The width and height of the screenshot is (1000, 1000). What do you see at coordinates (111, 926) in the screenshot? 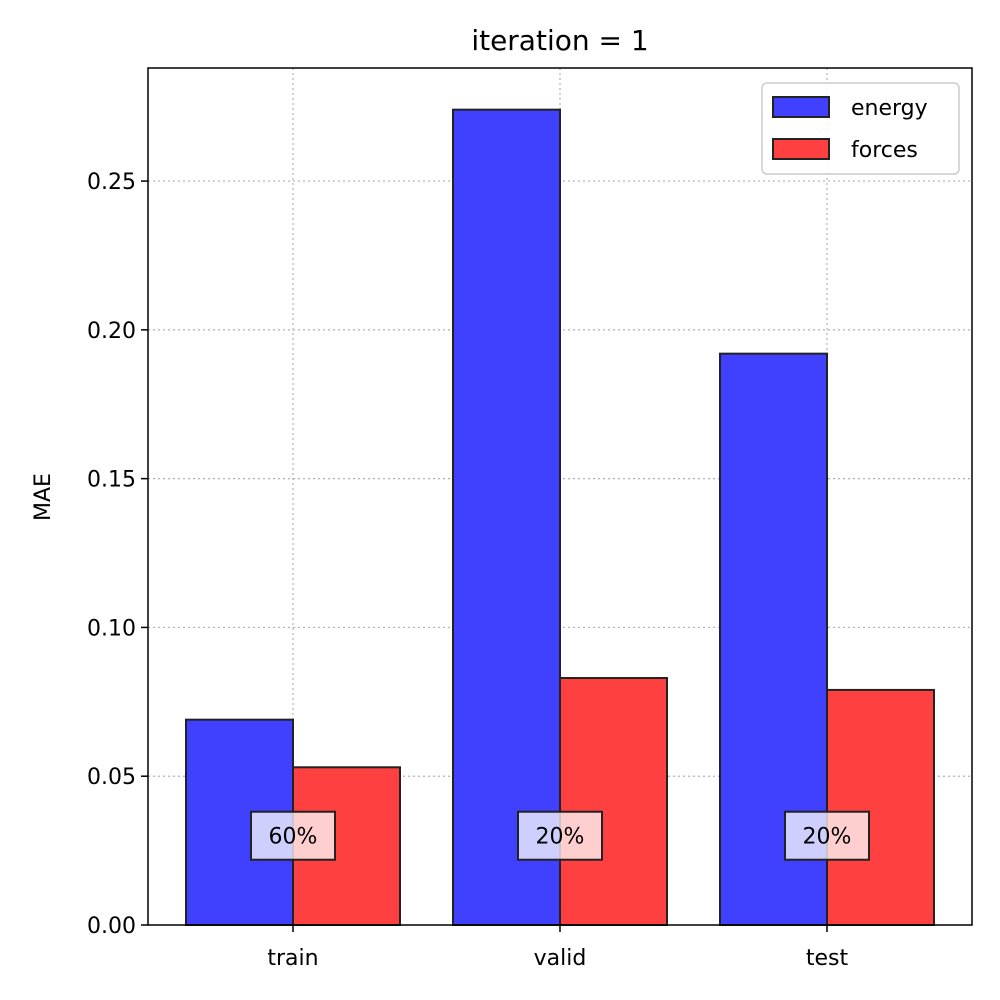
I see `y-tick-label: 0.00` at bounding box center [111, 926].